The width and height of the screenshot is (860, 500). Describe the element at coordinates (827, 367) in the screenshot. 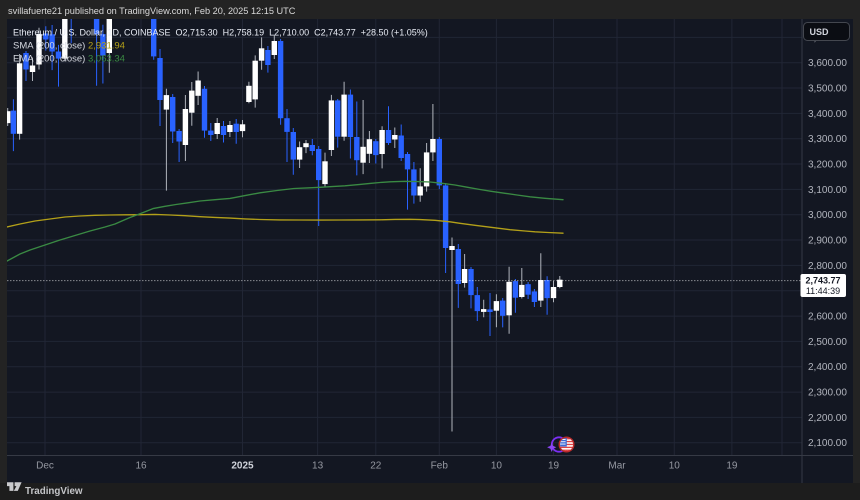

I see `svg-text: 2,400.00` at that location.